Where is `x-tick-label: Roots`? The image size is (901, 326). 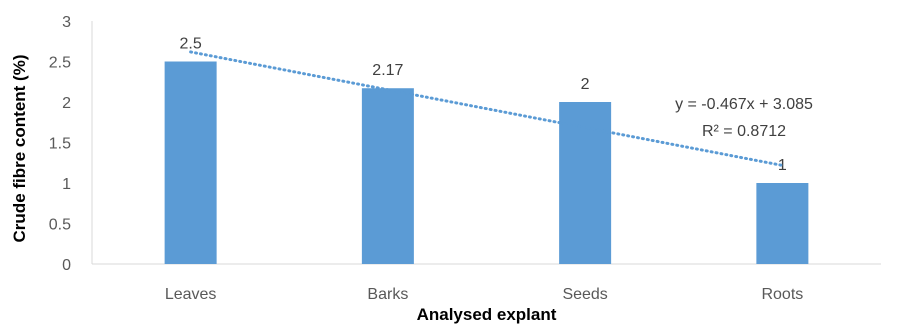
x-tick-label: Roots is located at coordinates (782, 294).